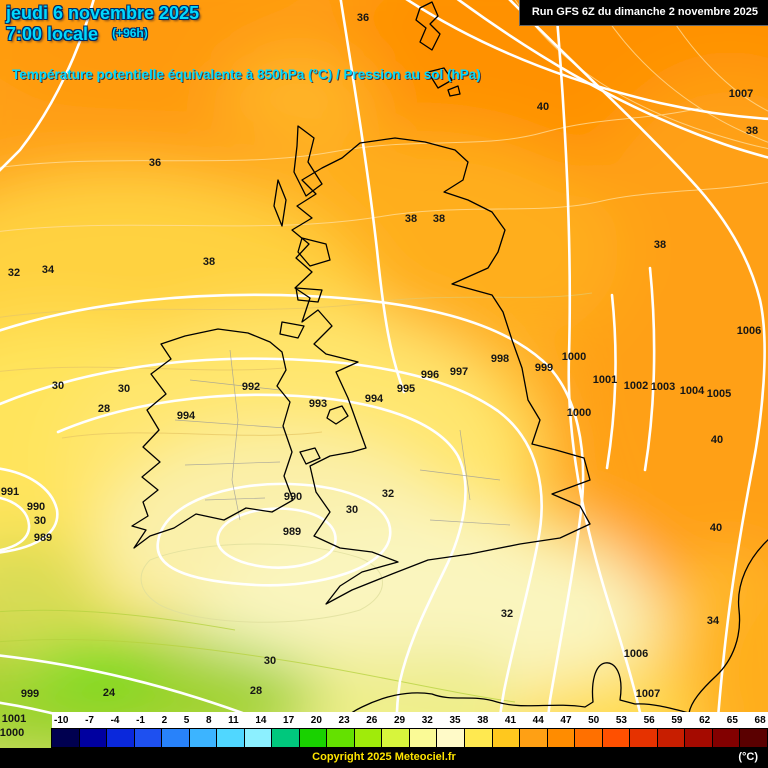 The width and height of the screenshot is (768, 768). I want to click on colorbar-tick: 29, so click(399, 720).